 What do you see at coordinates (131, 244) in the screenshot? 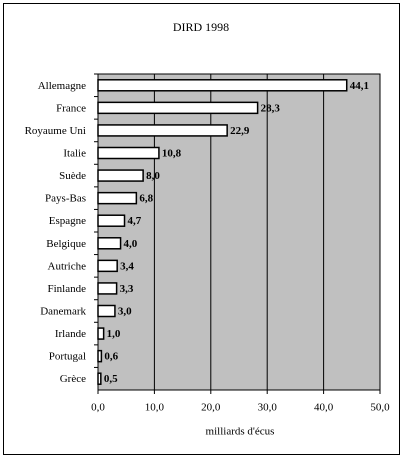
I see `value-label: 4,0` at bounding box center [131, 244].